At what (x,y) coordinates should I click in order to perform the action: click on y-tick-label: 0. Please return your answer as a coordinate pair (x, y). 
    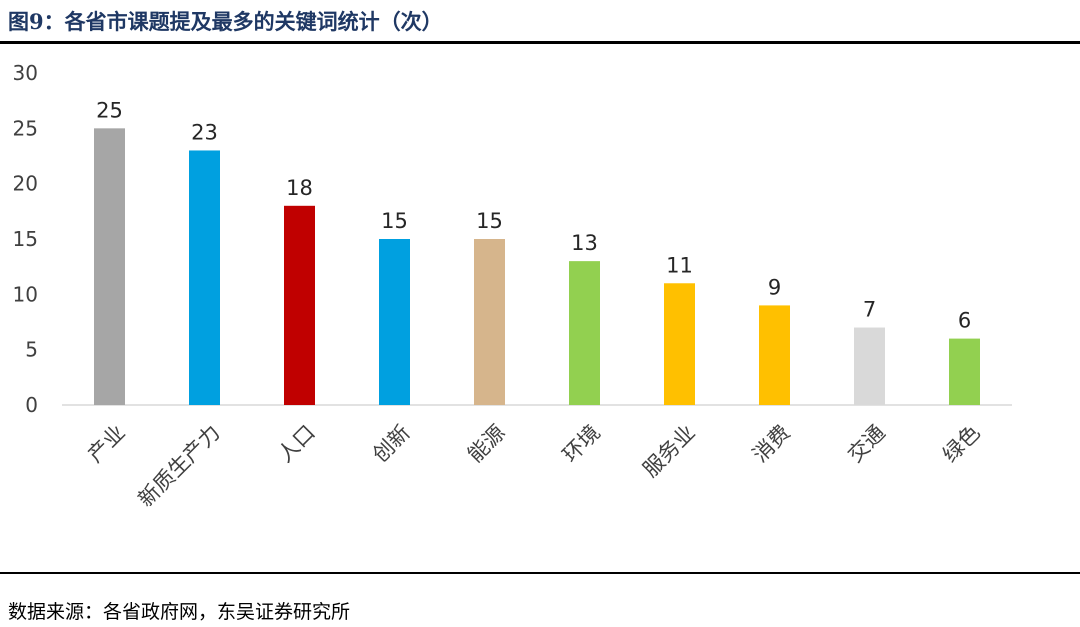
    Looking at the image, I should click on (31, 405).